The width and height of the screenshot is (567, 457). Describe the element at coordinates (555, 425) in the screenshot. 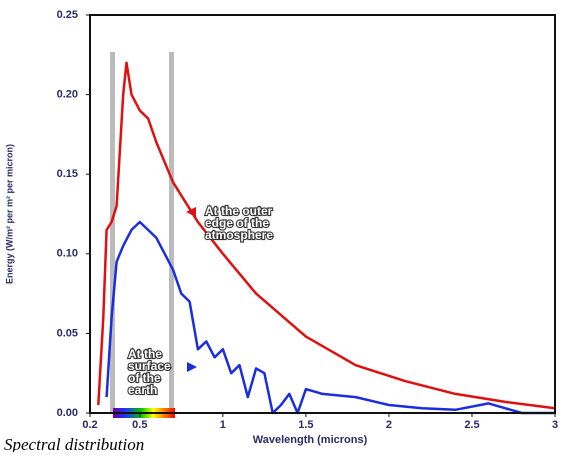

I see `x-tick-label: 3` at that location.